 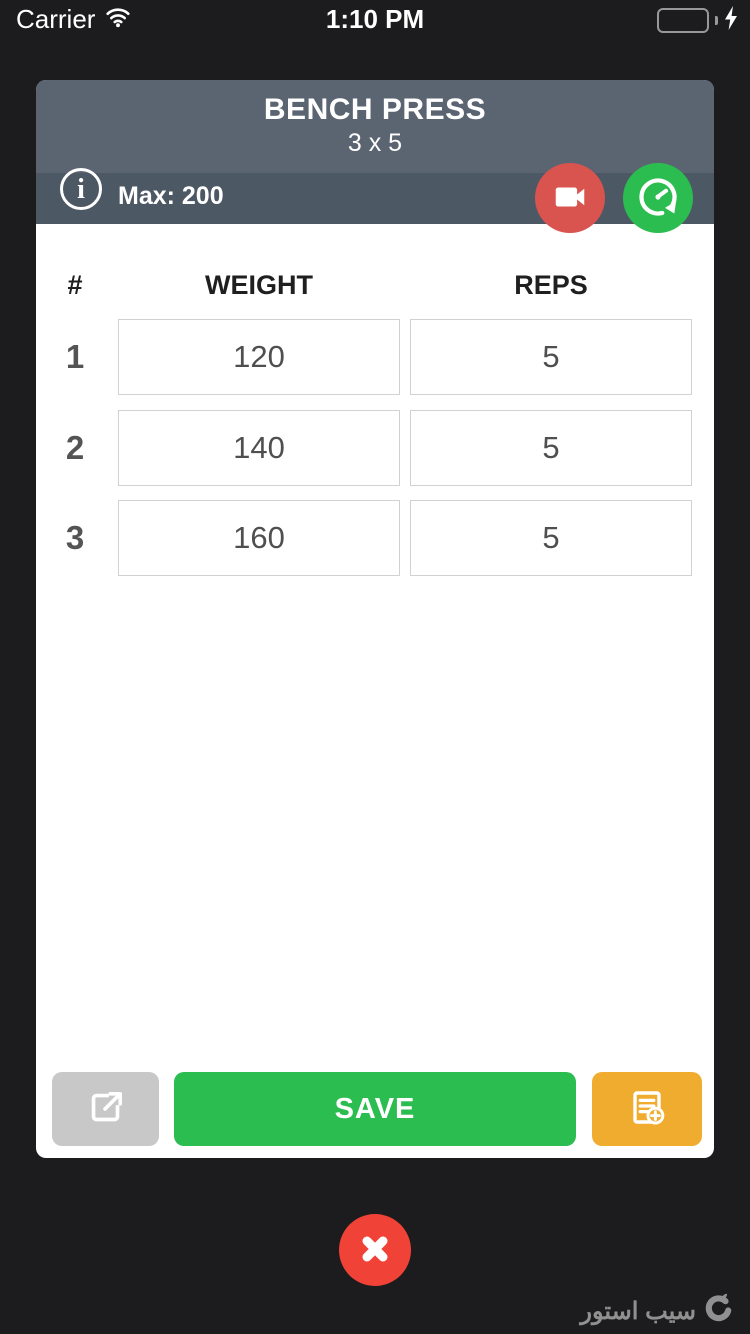 What do you see at coordinates (716, 20) in the screenshot?
I see `battery-nub` at bounding box center [716, 20].